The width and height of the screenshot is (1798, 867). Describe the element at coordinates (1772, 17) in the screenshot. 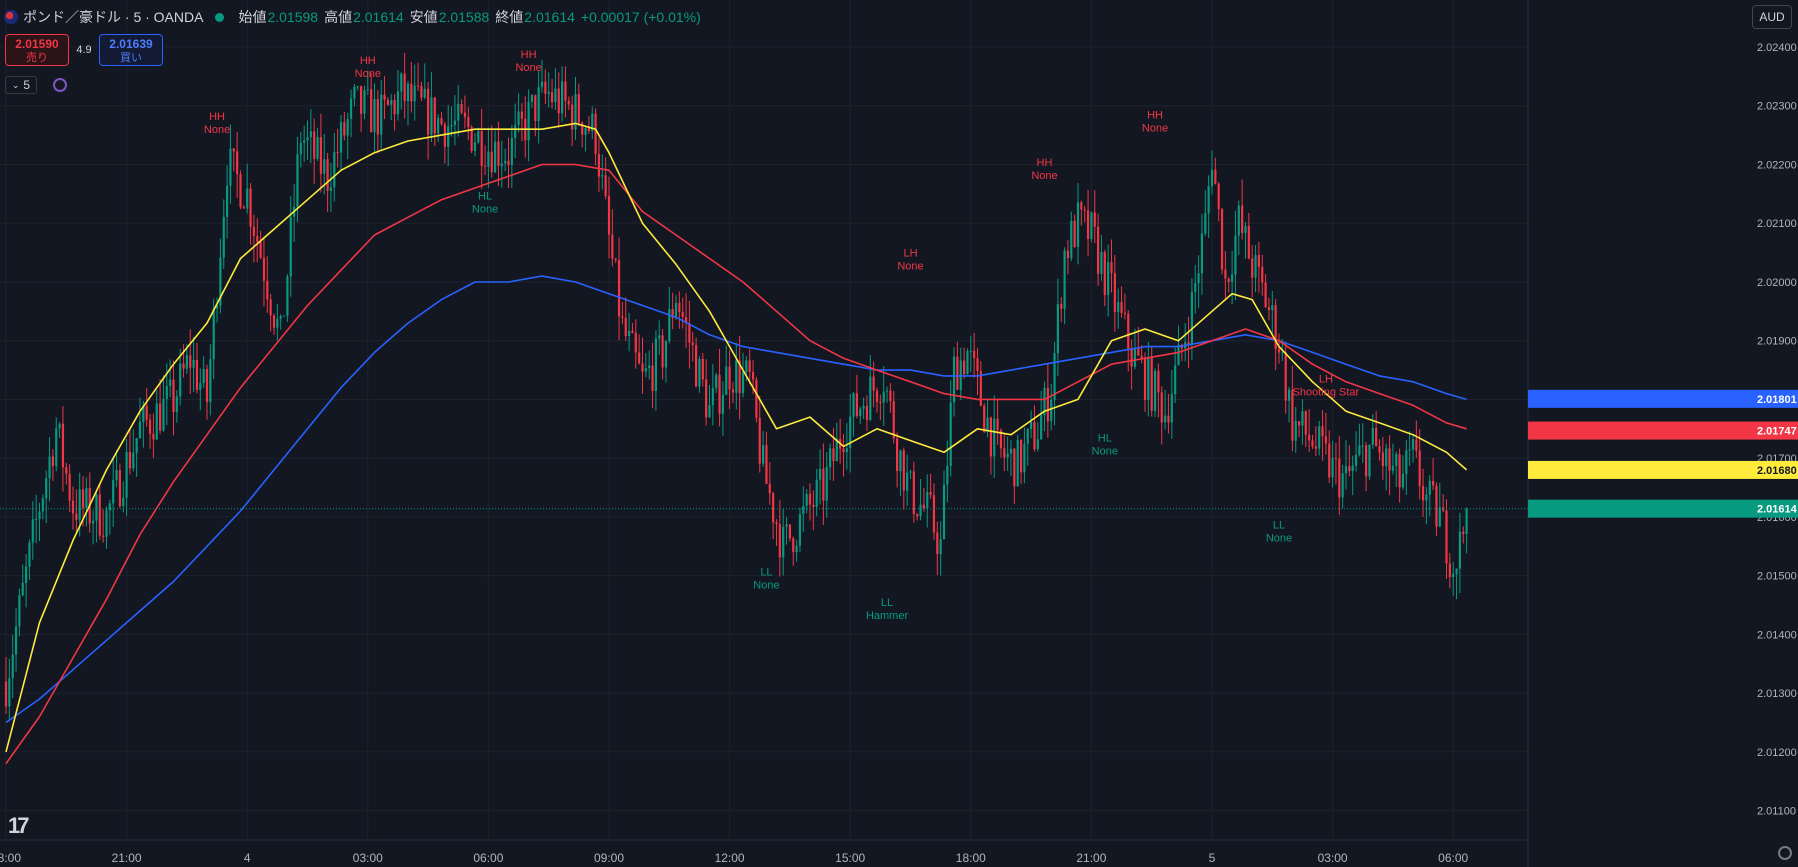

I see `currency-button: AUD` at that location.